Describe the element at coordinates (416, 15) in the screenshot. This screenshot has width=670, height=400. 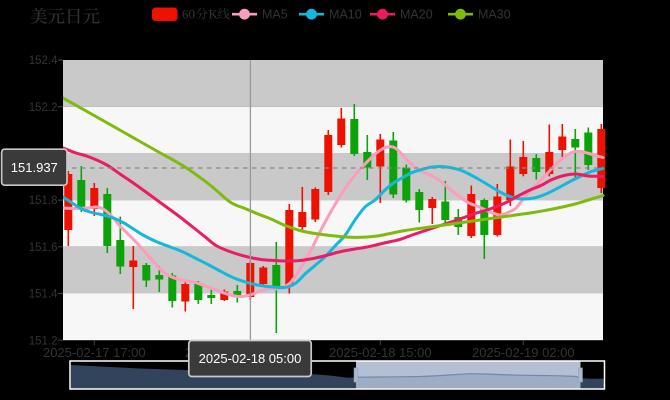
I see `svg-text: MA20` at that location.